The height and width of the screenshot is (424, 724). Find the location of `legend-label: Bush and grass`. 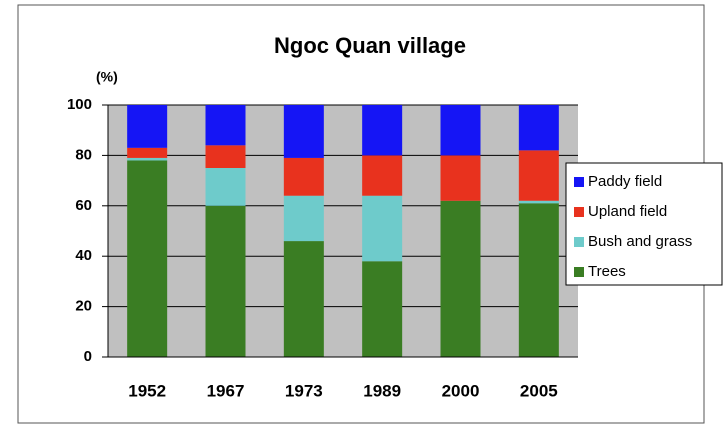

legend-label: Bush and grass is located at coordinates (640, 241).